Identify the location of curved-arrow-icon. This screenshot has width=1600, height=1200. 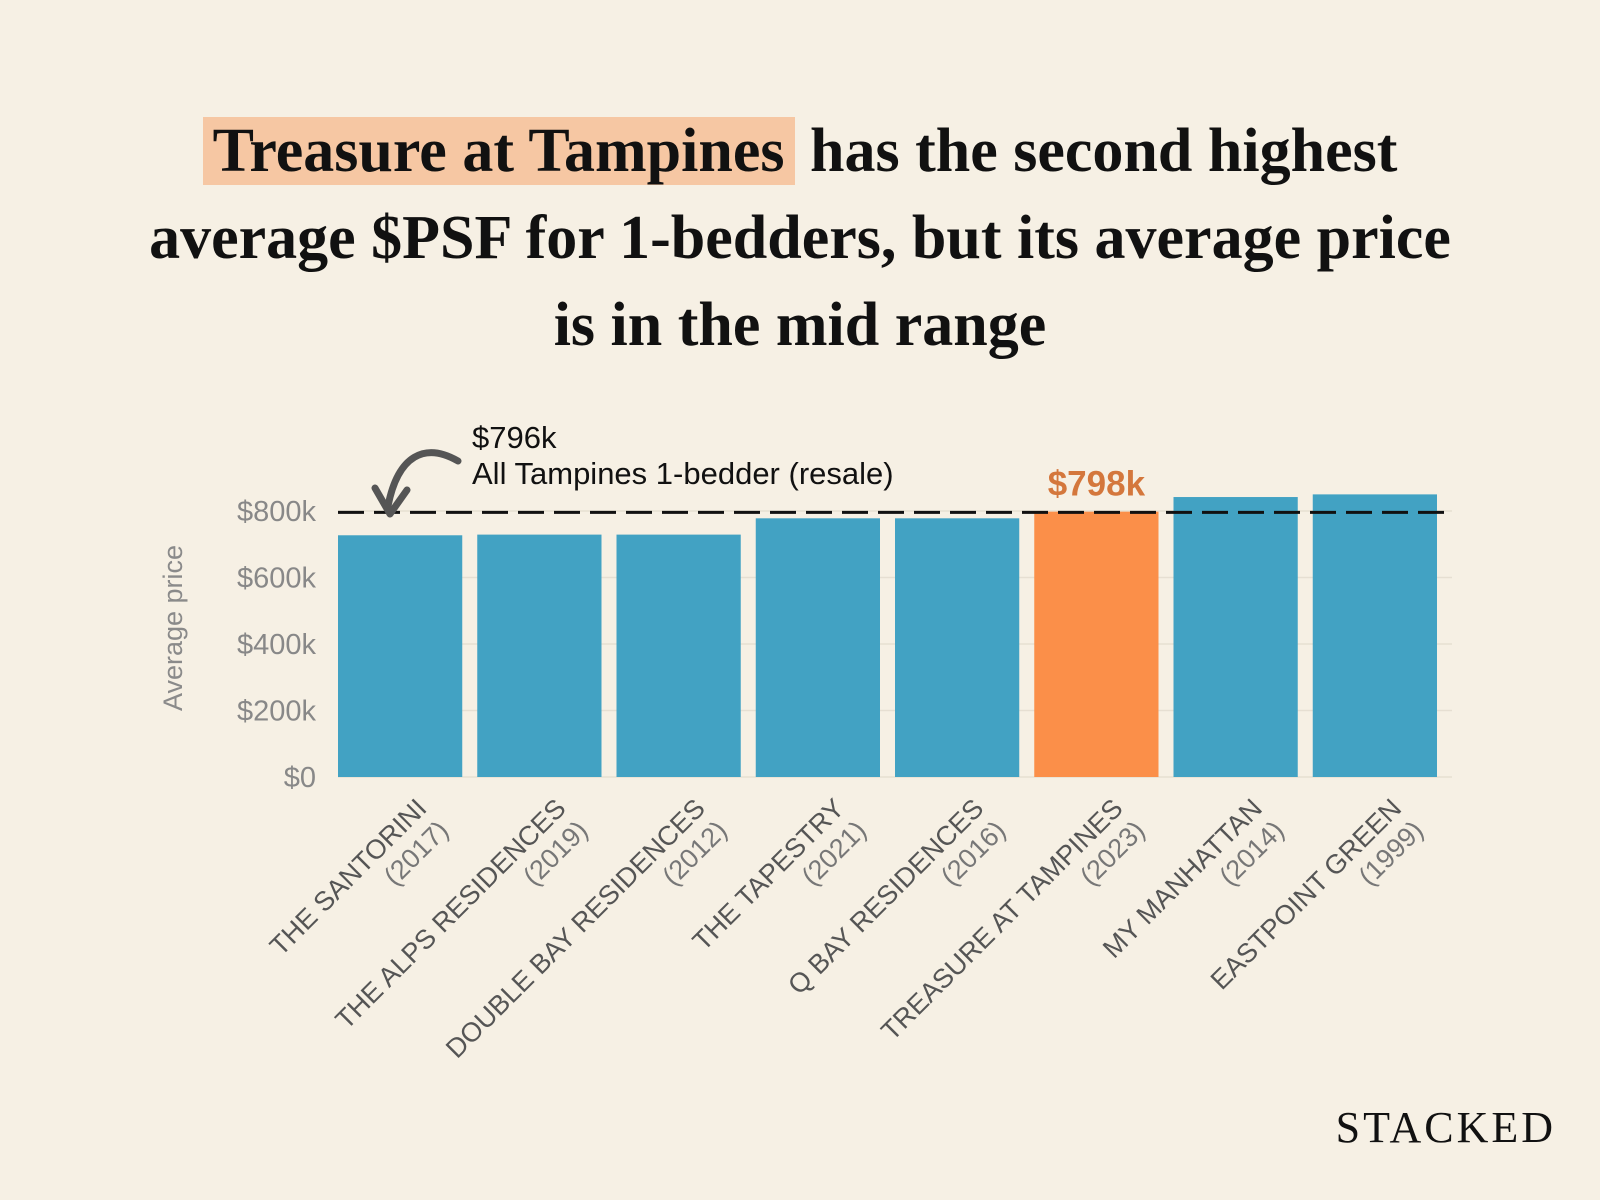
(423, 479).